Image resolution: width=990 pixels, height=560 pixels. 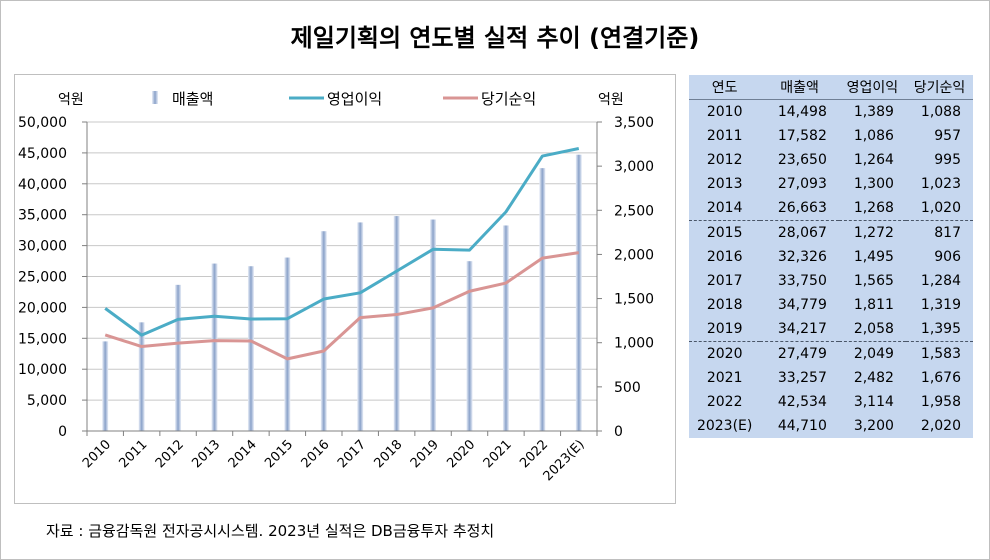 What do you see at coordinates (725, 402) in the screenshot?
I see `table-cell: 2022` at bounding box center [725, 402].